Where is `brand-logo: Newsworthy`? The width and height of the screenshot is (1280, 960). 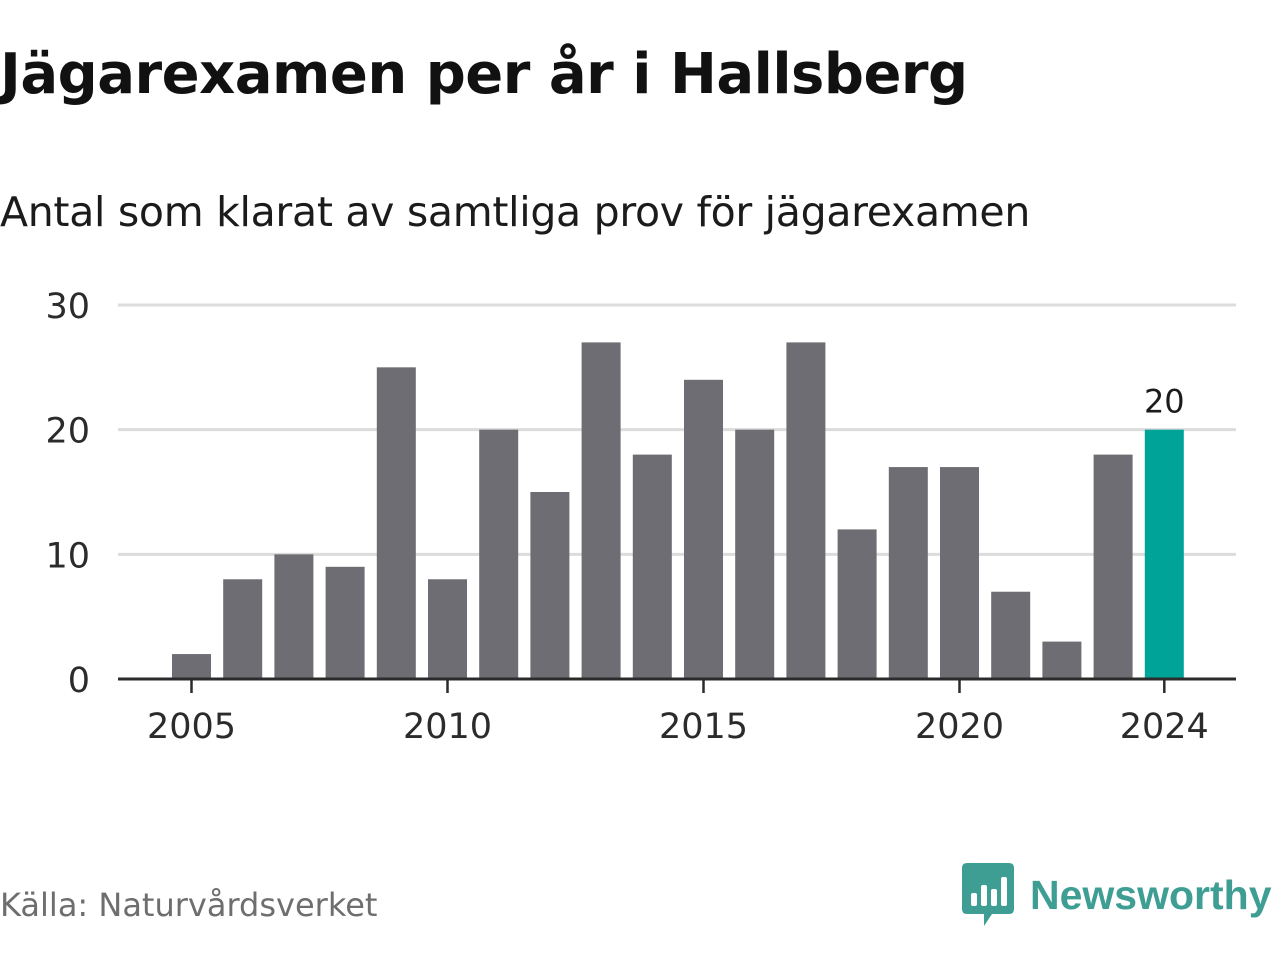 brand-logo: Newsworthy is located at coordinates (1117, 895).